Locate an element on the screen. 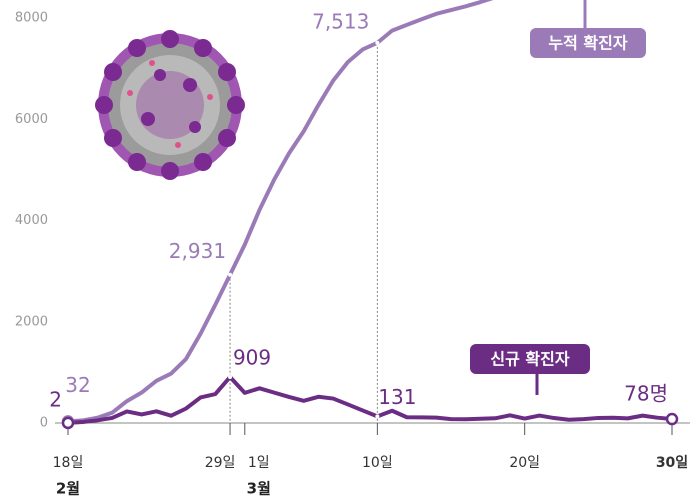 Image resolution: width=700 pixels, height=500 pixels. data-label: 909 is located at coordinates (252, 358).